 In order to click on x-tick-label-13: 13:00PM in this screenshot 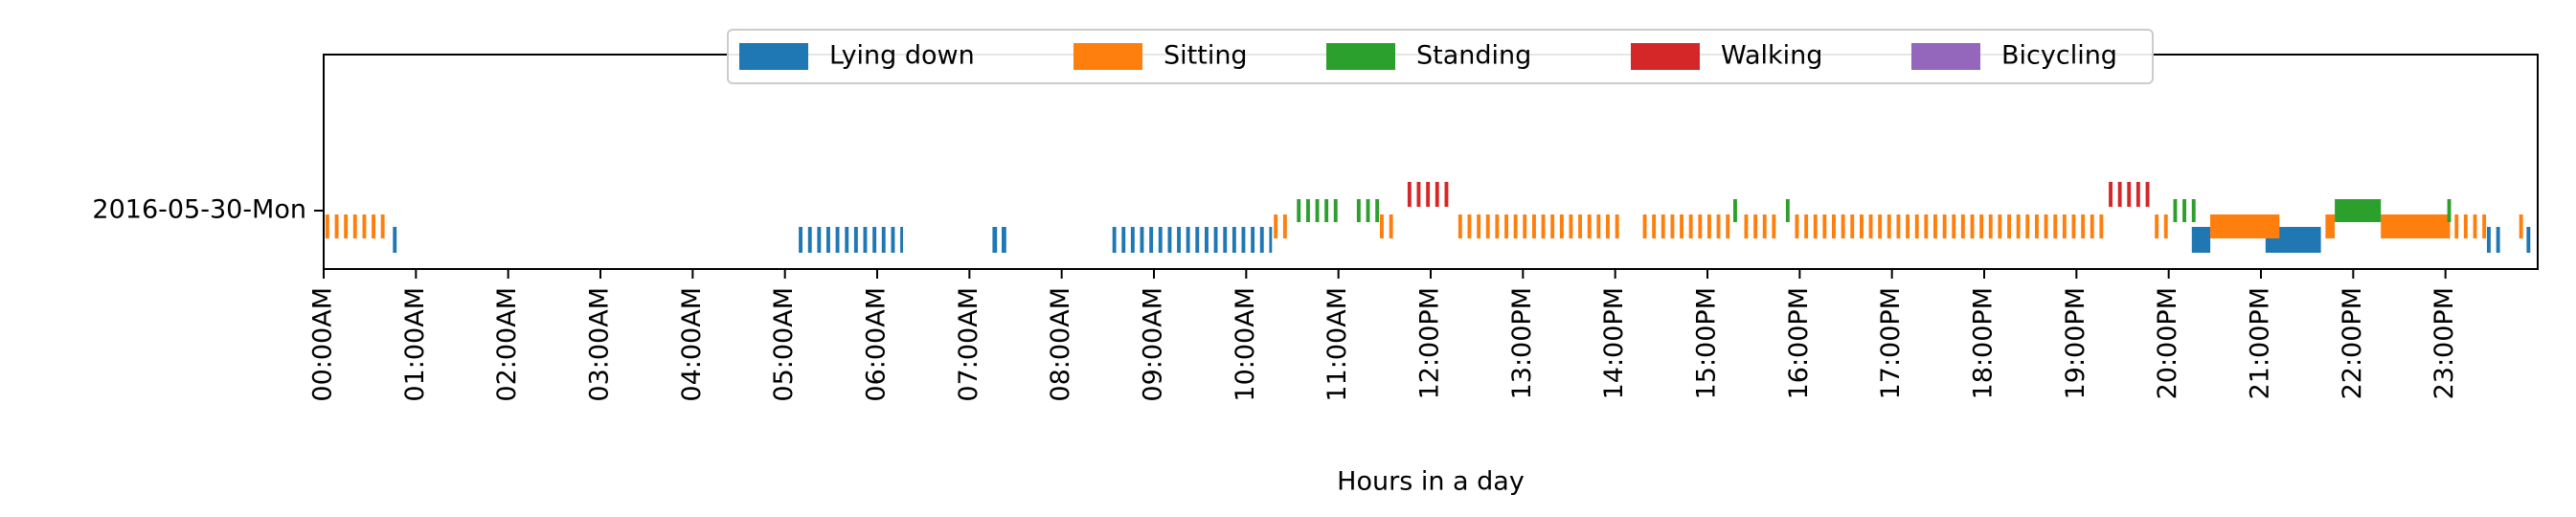, I will do `click(1522, 343)`.